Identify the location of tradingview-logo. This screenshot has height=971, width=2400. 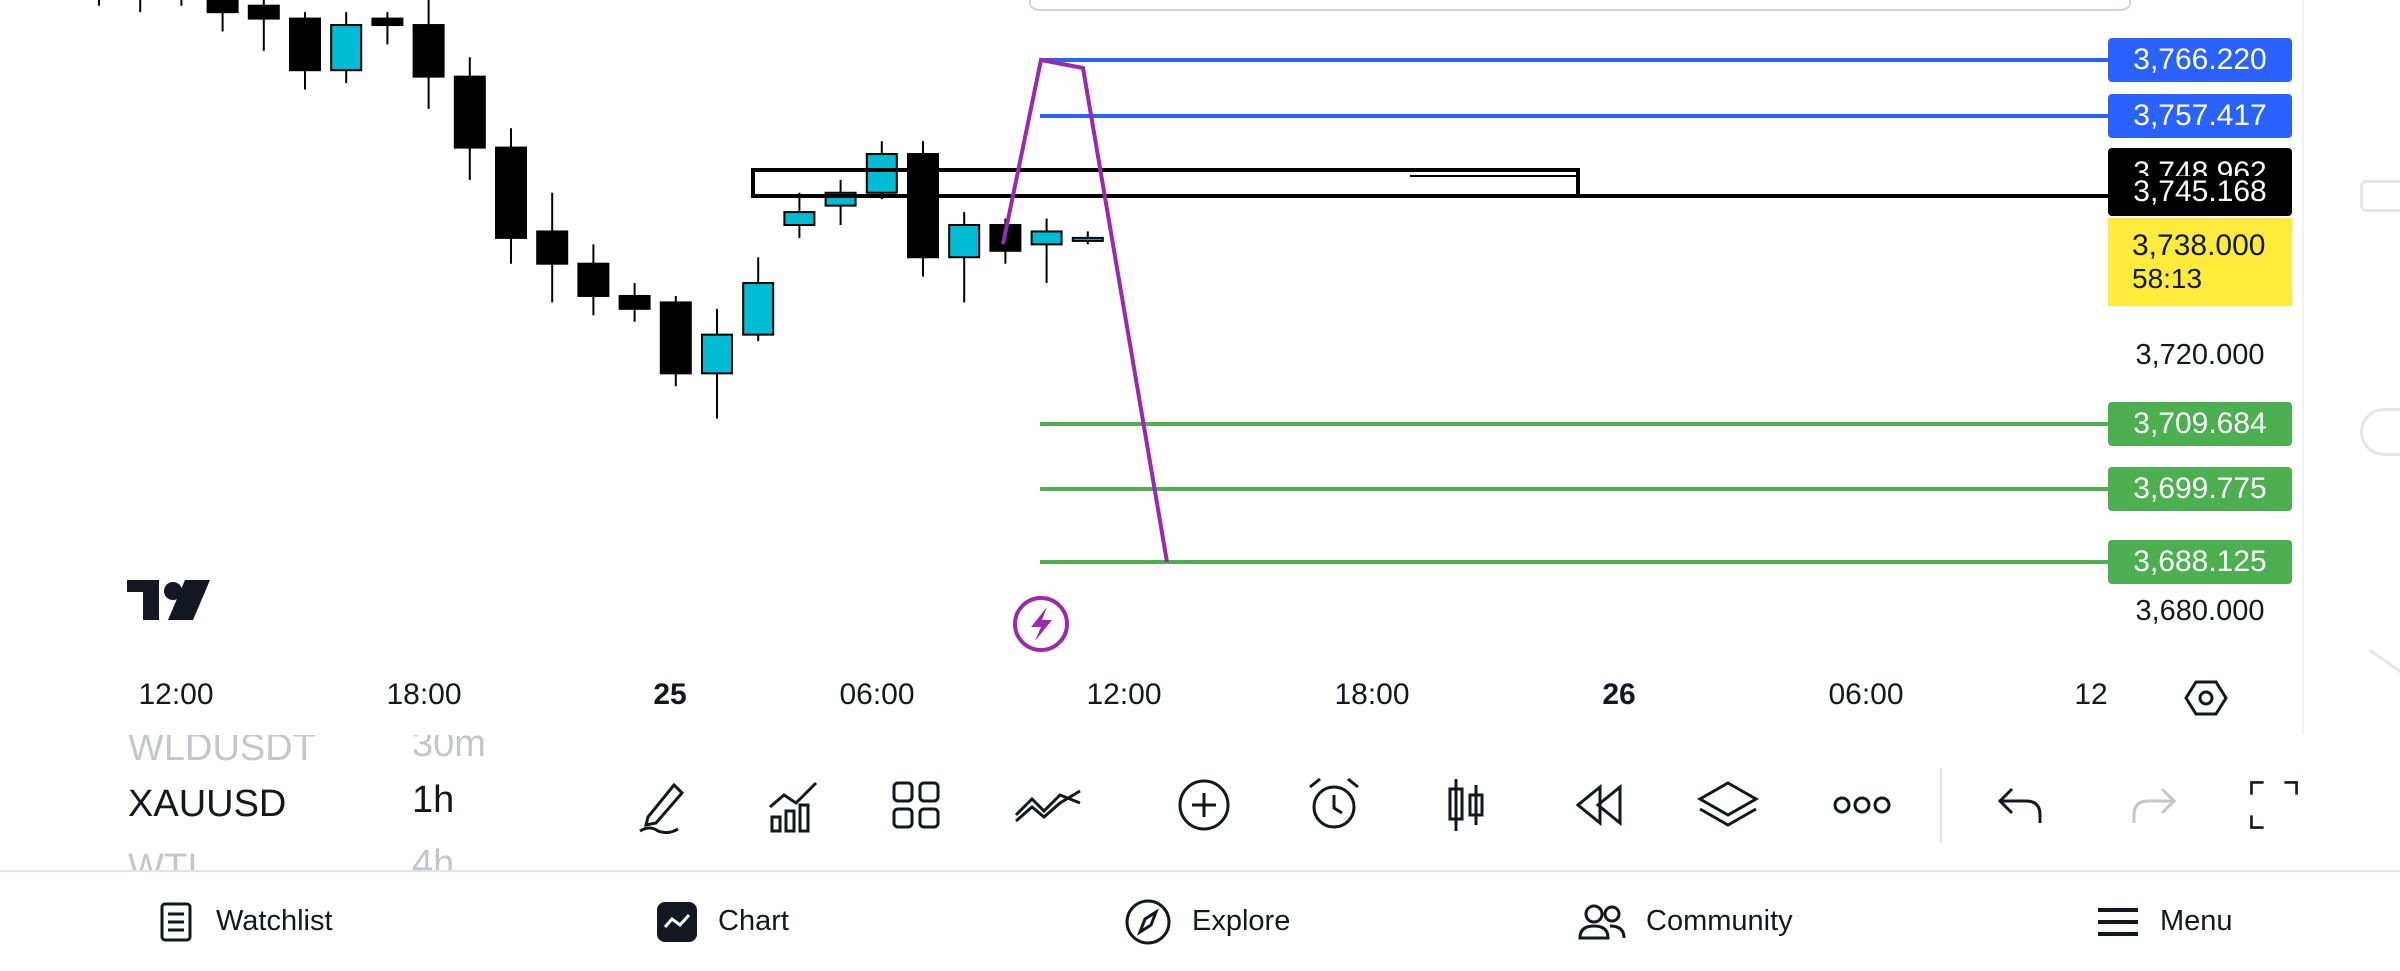
(168, 600).